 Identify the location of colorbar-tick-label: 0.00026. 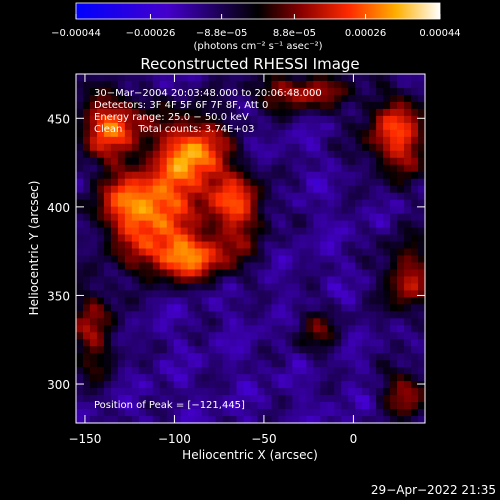
(365, 33).